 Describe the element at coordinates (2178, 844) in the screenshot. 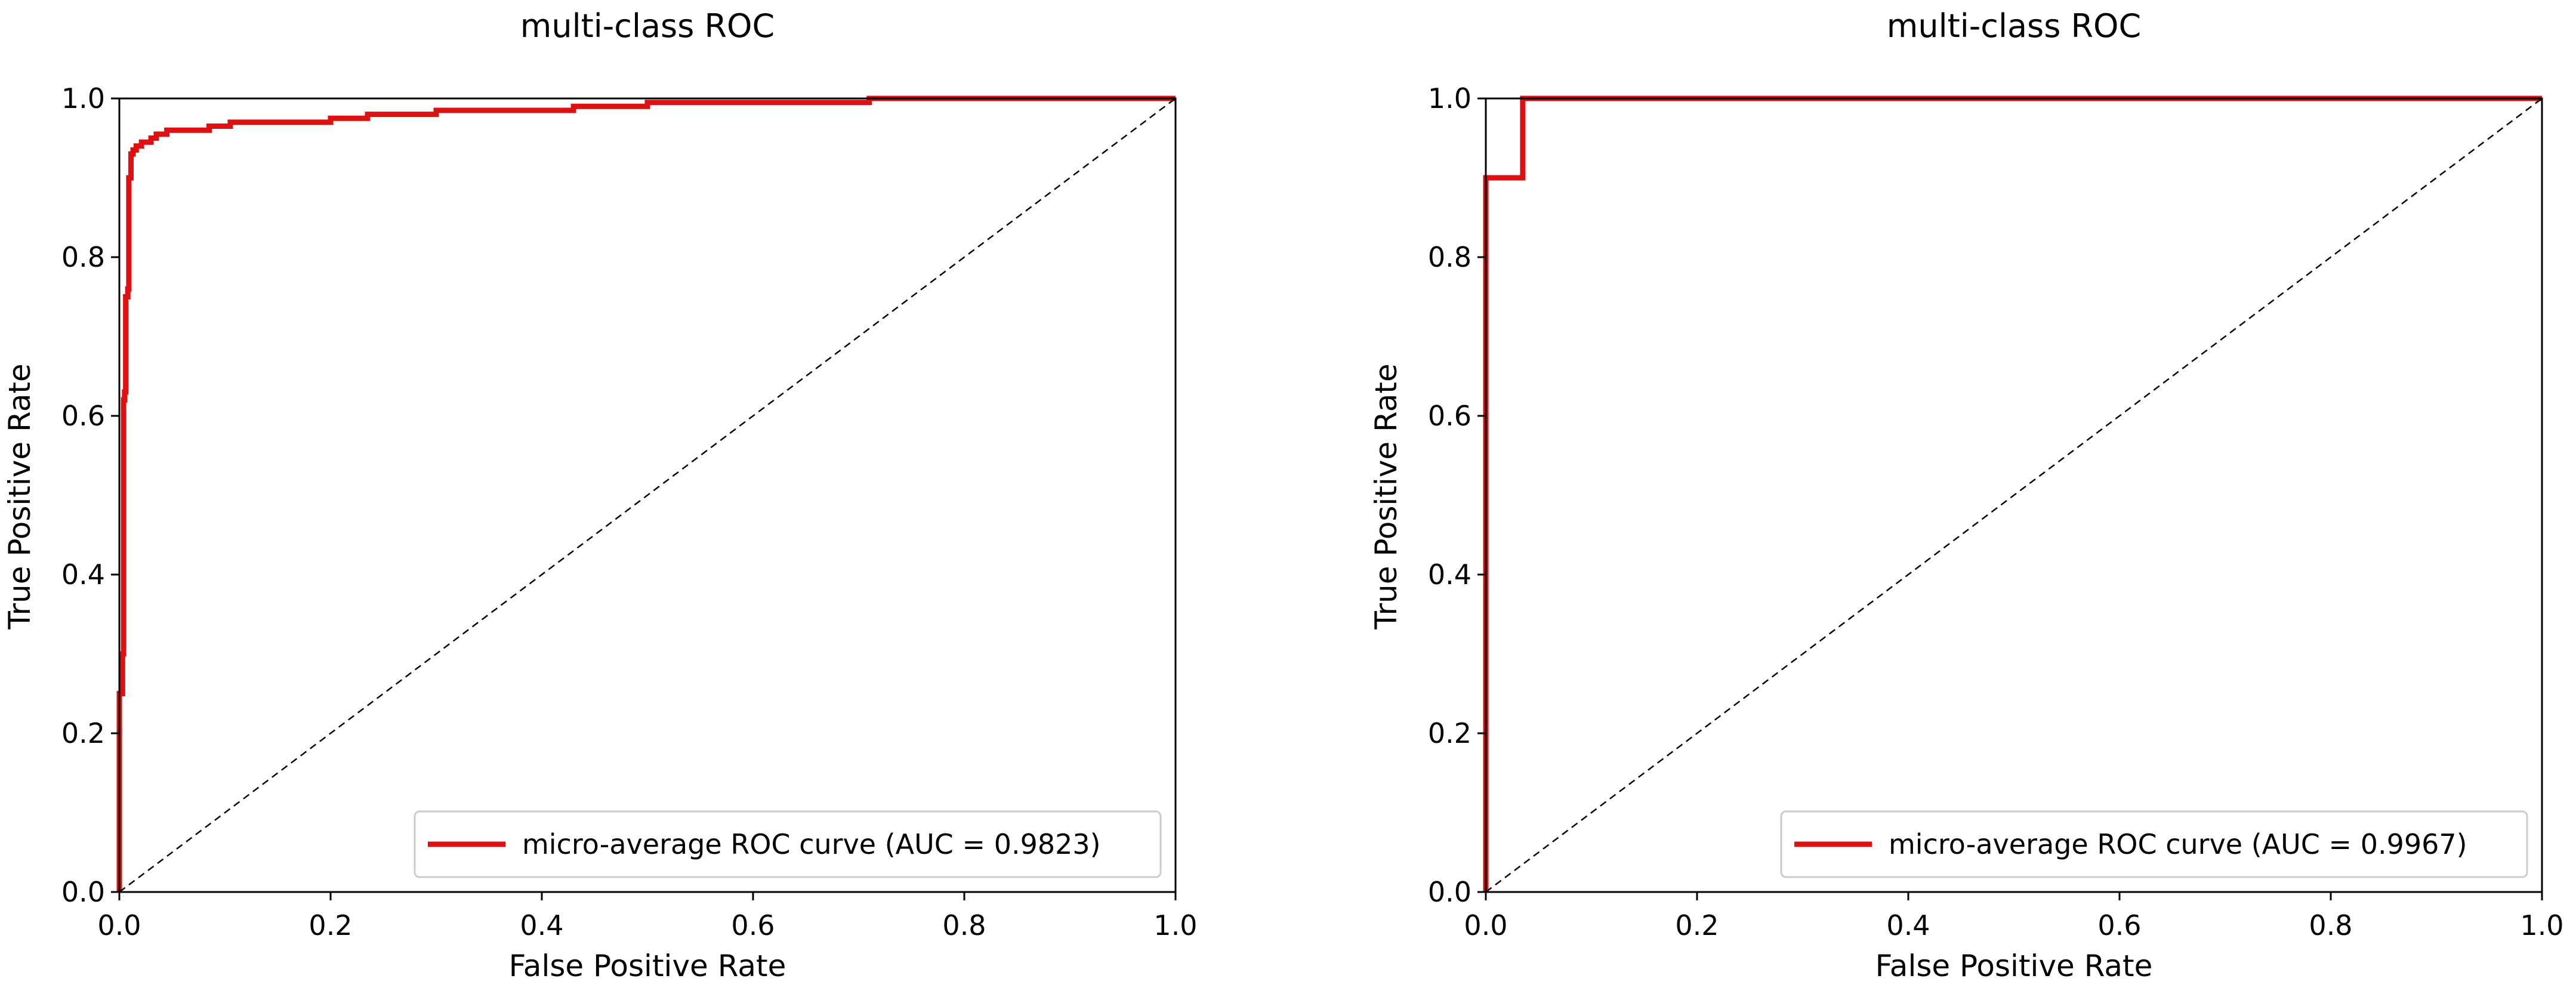

I see `legend-label: micro-average ROC curve (AUC = 0.9967)` at that location.